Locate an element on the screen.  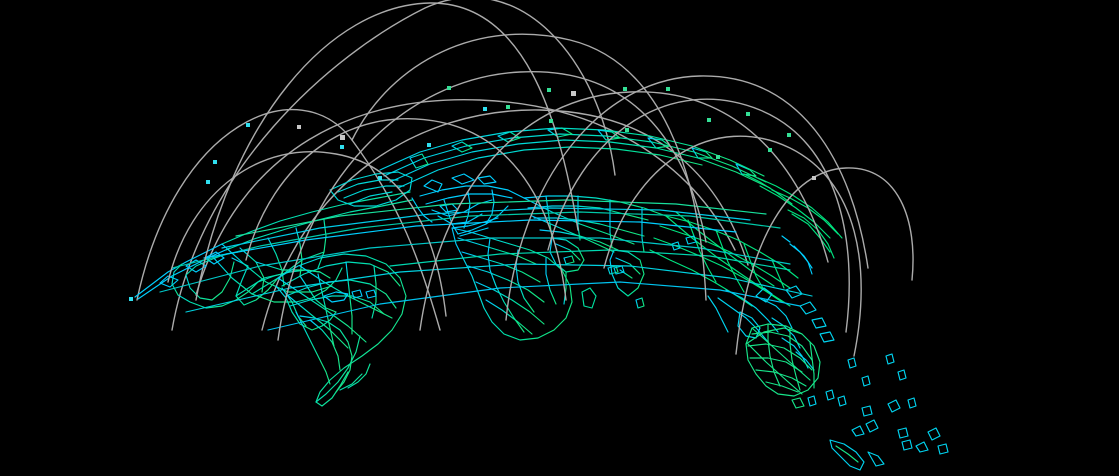
region-south-america is located at coordinates (342, 330).